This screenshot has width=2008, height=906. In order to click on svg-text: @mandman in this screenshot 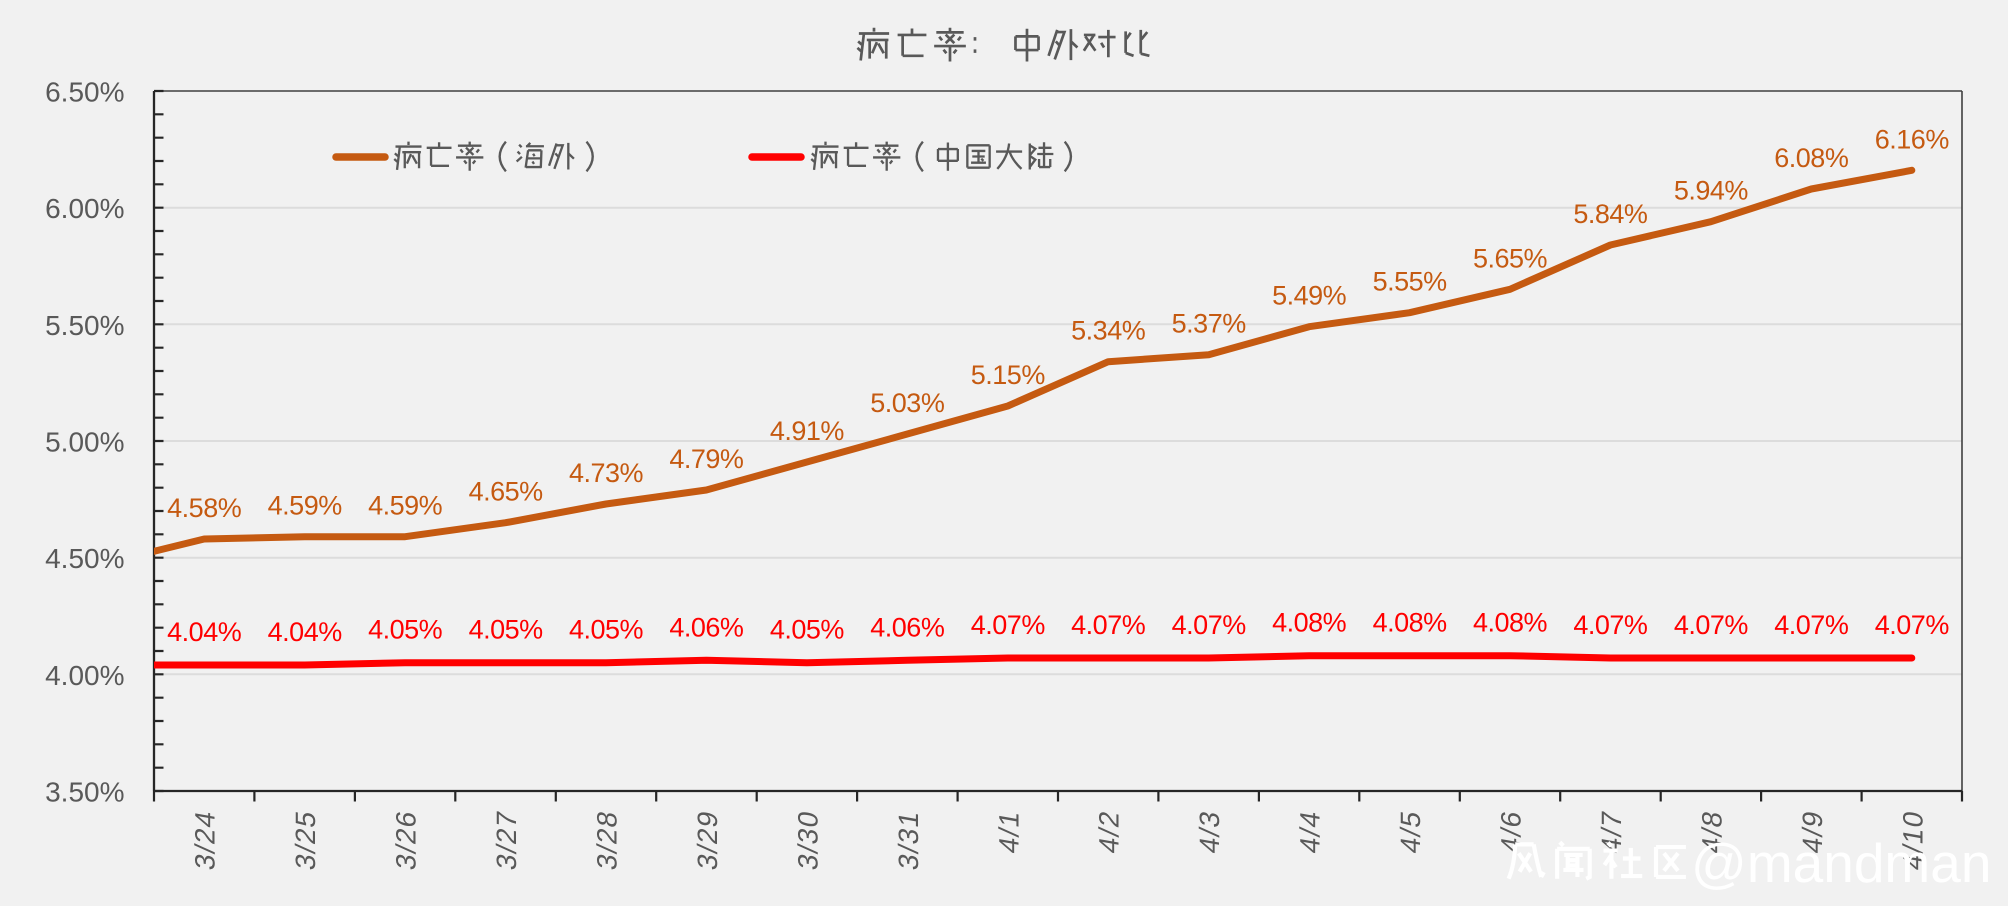, I will do `click(1841, 863)`.